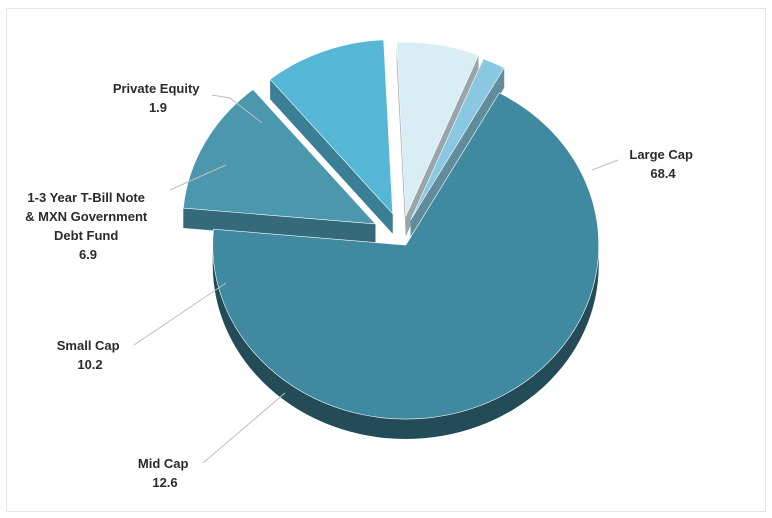 The width and height of the screenshot is (772, 518). Describe the element at coordinates (163, 463) in the screenshot. I see `label-mid-cap-name: Mid Cap` at that location.